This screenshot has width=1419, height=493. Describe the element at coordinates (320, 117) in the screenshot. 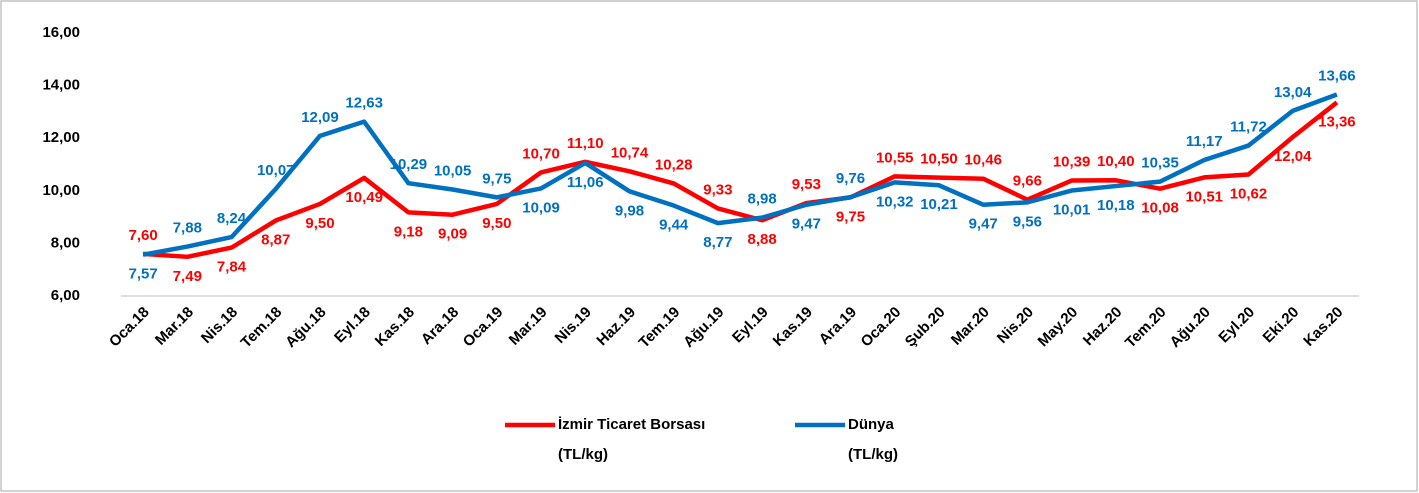

I see `data-label: 12,09` at that location.